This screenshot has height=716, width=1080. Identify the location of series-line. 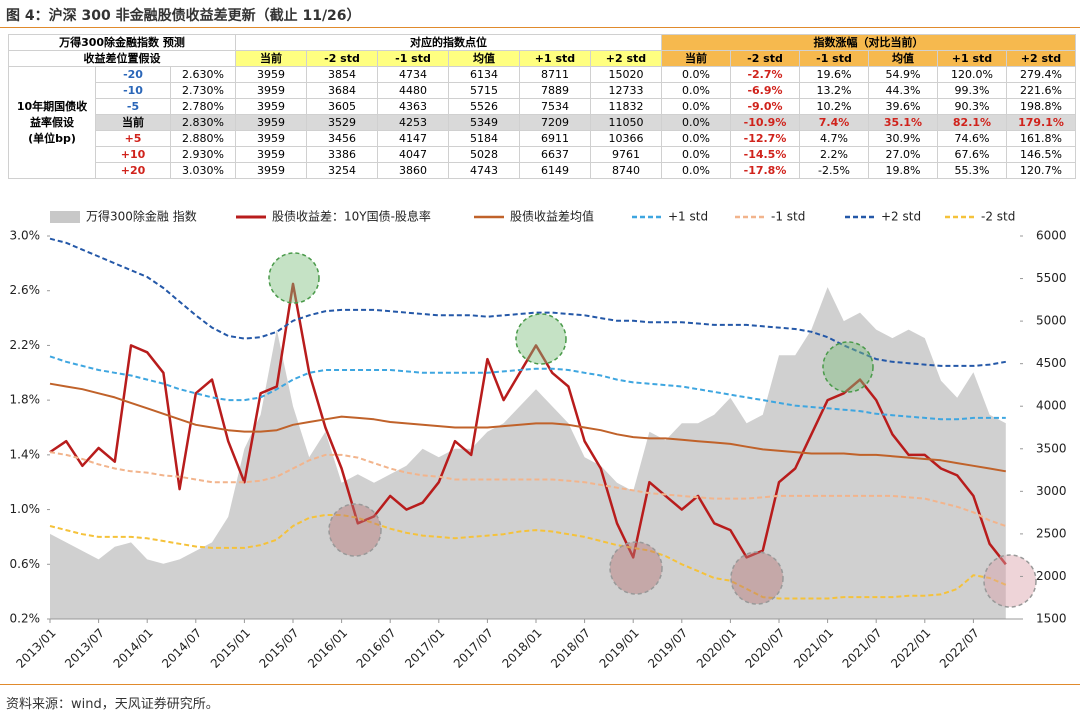
(528, 489).